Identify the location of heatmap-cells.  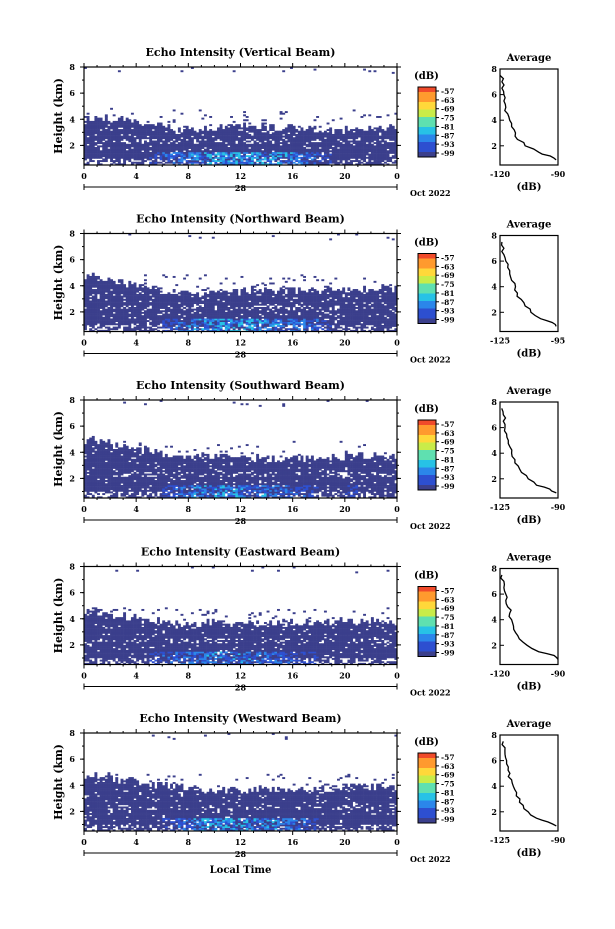
(241, 615).